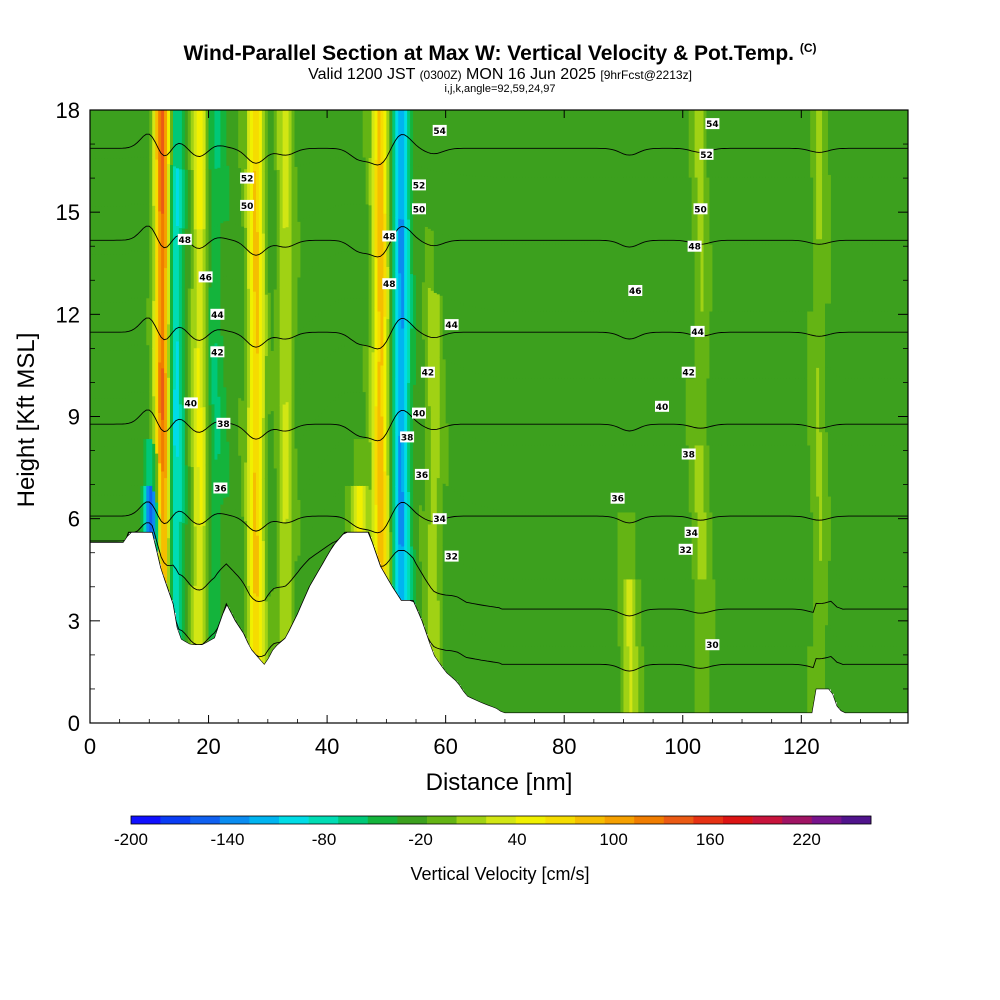 The height and width of the screenshot is (1000, 1000). I want to click on isentrope-label-bg, so click(685, 549).